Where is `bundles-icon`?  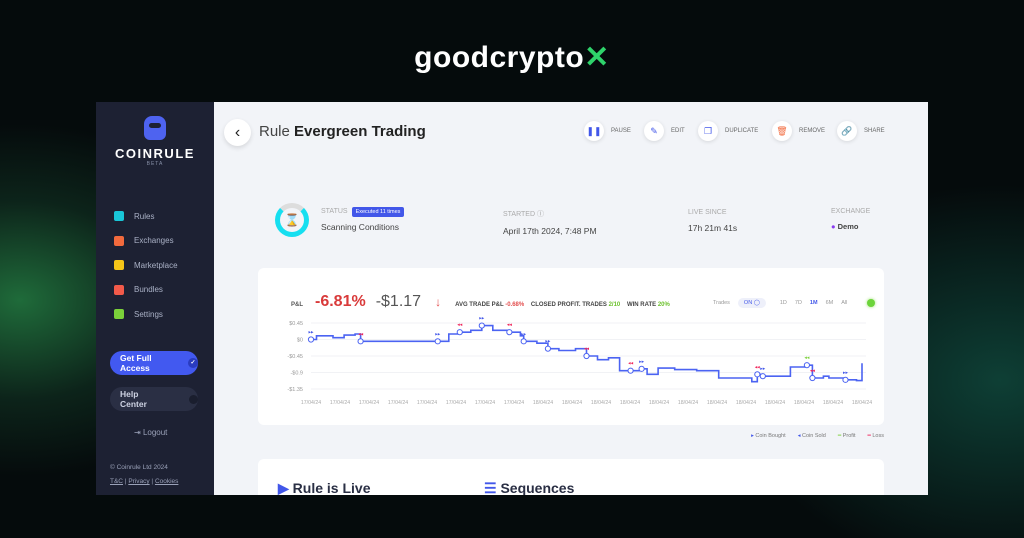 bundles-icon is located at coordinates (119, 289).